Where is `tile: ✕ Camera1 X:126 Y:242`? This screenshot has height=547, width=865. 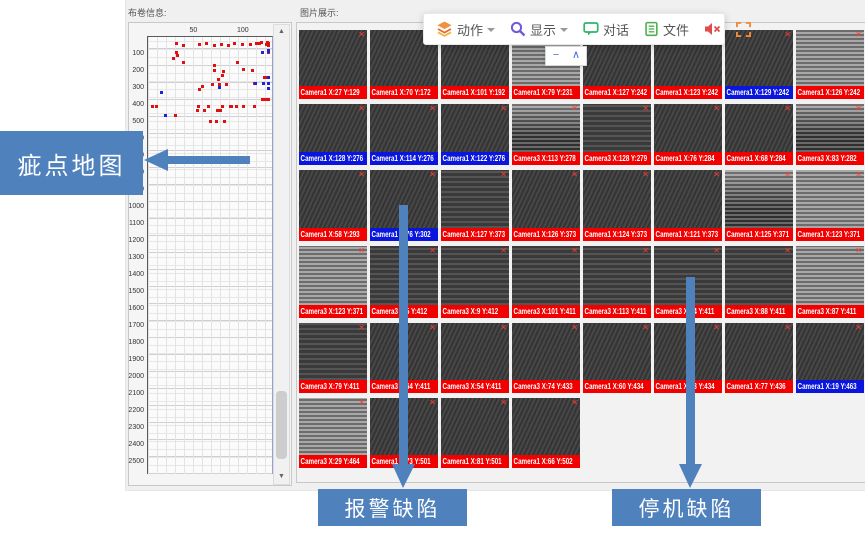 tile: ✕ Camera1 X:126 Y:242 is located at coordinates (830, 64).